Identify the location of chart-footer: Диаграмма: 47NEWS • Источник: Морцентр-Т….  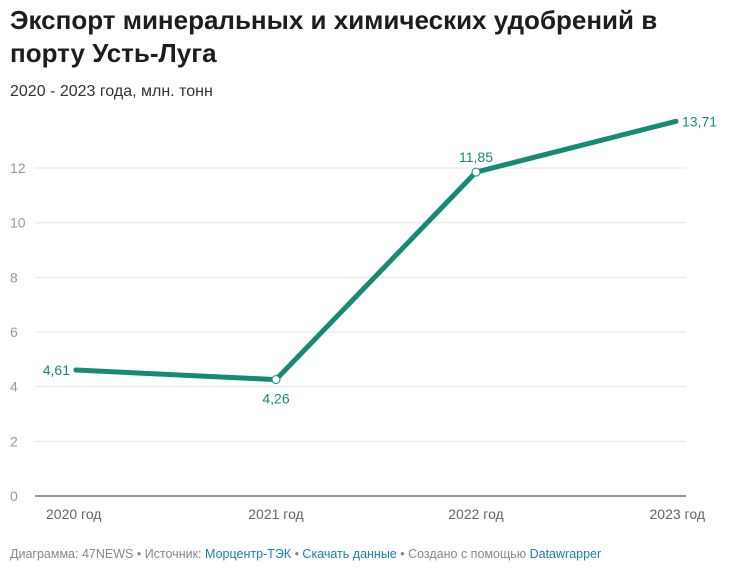
(305, 554).